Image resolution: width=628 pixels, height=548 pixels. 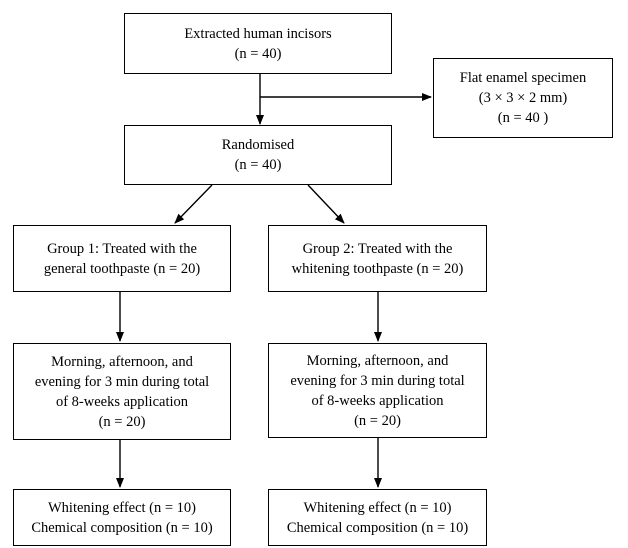 I want to click on group1-line-1: Group 1: Treated with the, so click(x=122, y=249).